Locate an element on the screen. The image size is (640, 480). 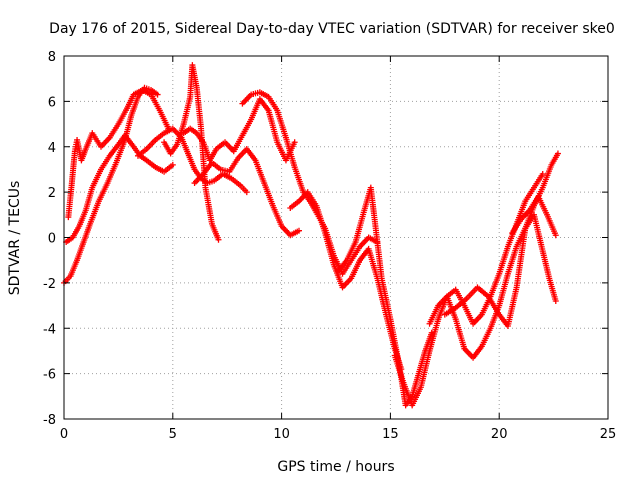
x-tick-label: 15 is located at coordinates (390, 434).